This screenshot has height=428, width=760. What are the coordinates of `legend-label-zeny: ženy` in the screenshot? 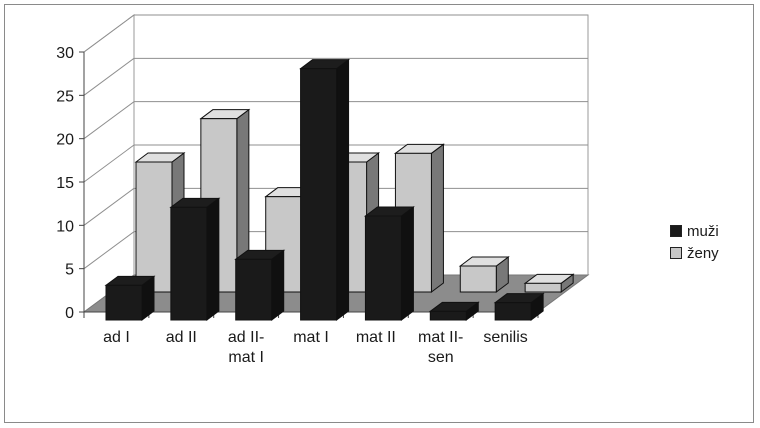 It's located at (703, 253).